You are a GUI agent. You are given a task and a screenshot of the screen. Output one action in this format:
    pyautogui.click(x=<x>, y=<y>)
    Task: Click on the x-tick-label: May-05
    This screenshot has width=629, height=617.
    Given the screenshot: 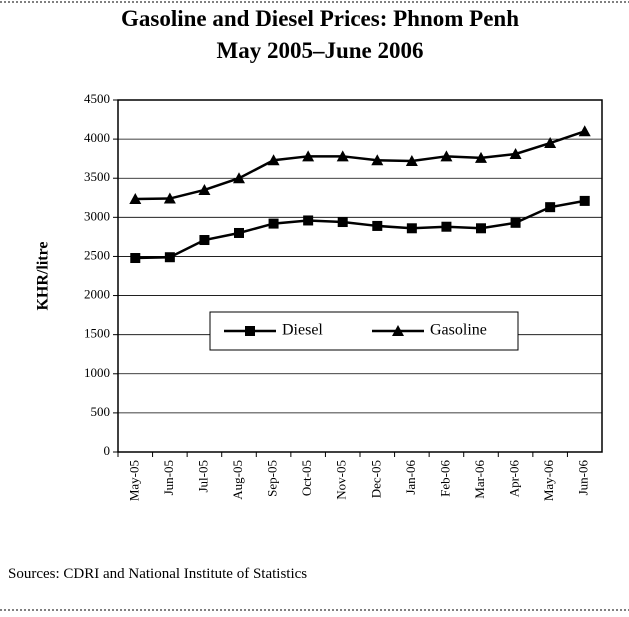 What is the action you would take?
    pyautogui.click(x=133, y=480)
    